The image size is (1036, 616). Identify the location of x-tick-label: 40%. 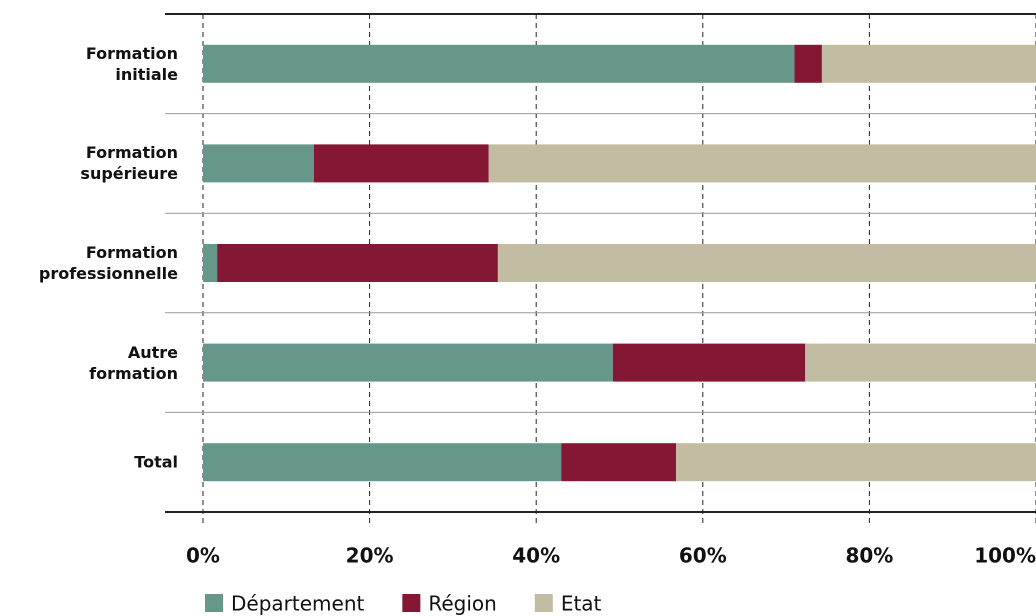
(536, 556).